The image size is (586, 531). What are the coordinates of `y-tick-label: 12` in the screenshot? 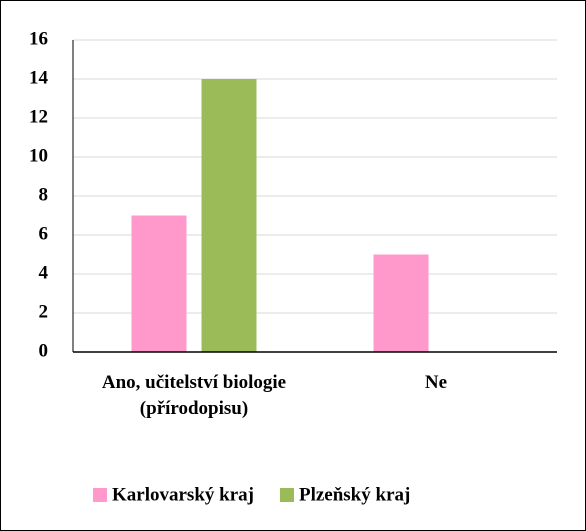 It's located at (38, 116).